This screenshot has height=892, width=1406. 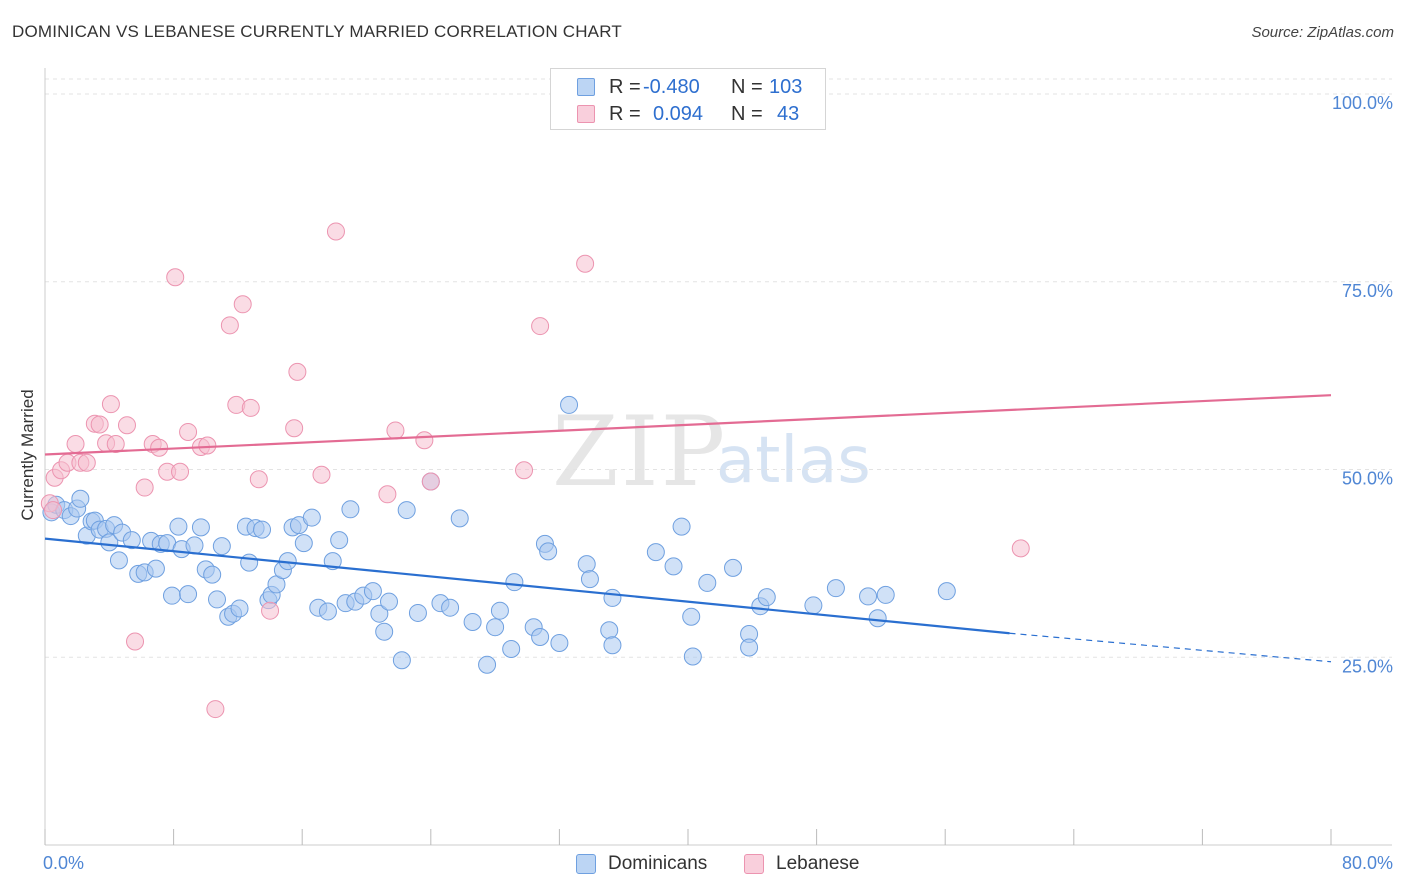 What do you see at coordinates (818, 863) in the screenshot?
I see `lebanese-legend-label: Lebanese` at bounding box center [818, 863].